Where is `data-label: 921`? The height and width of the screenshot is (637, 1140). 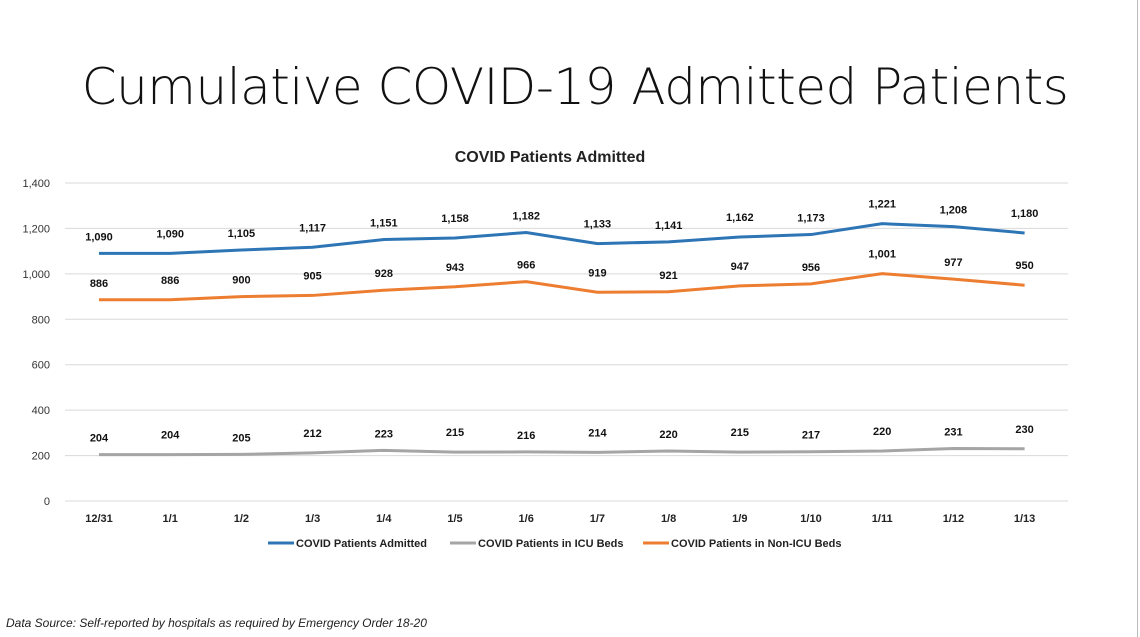
data-label: 921 is located at coordinates (668, 276).